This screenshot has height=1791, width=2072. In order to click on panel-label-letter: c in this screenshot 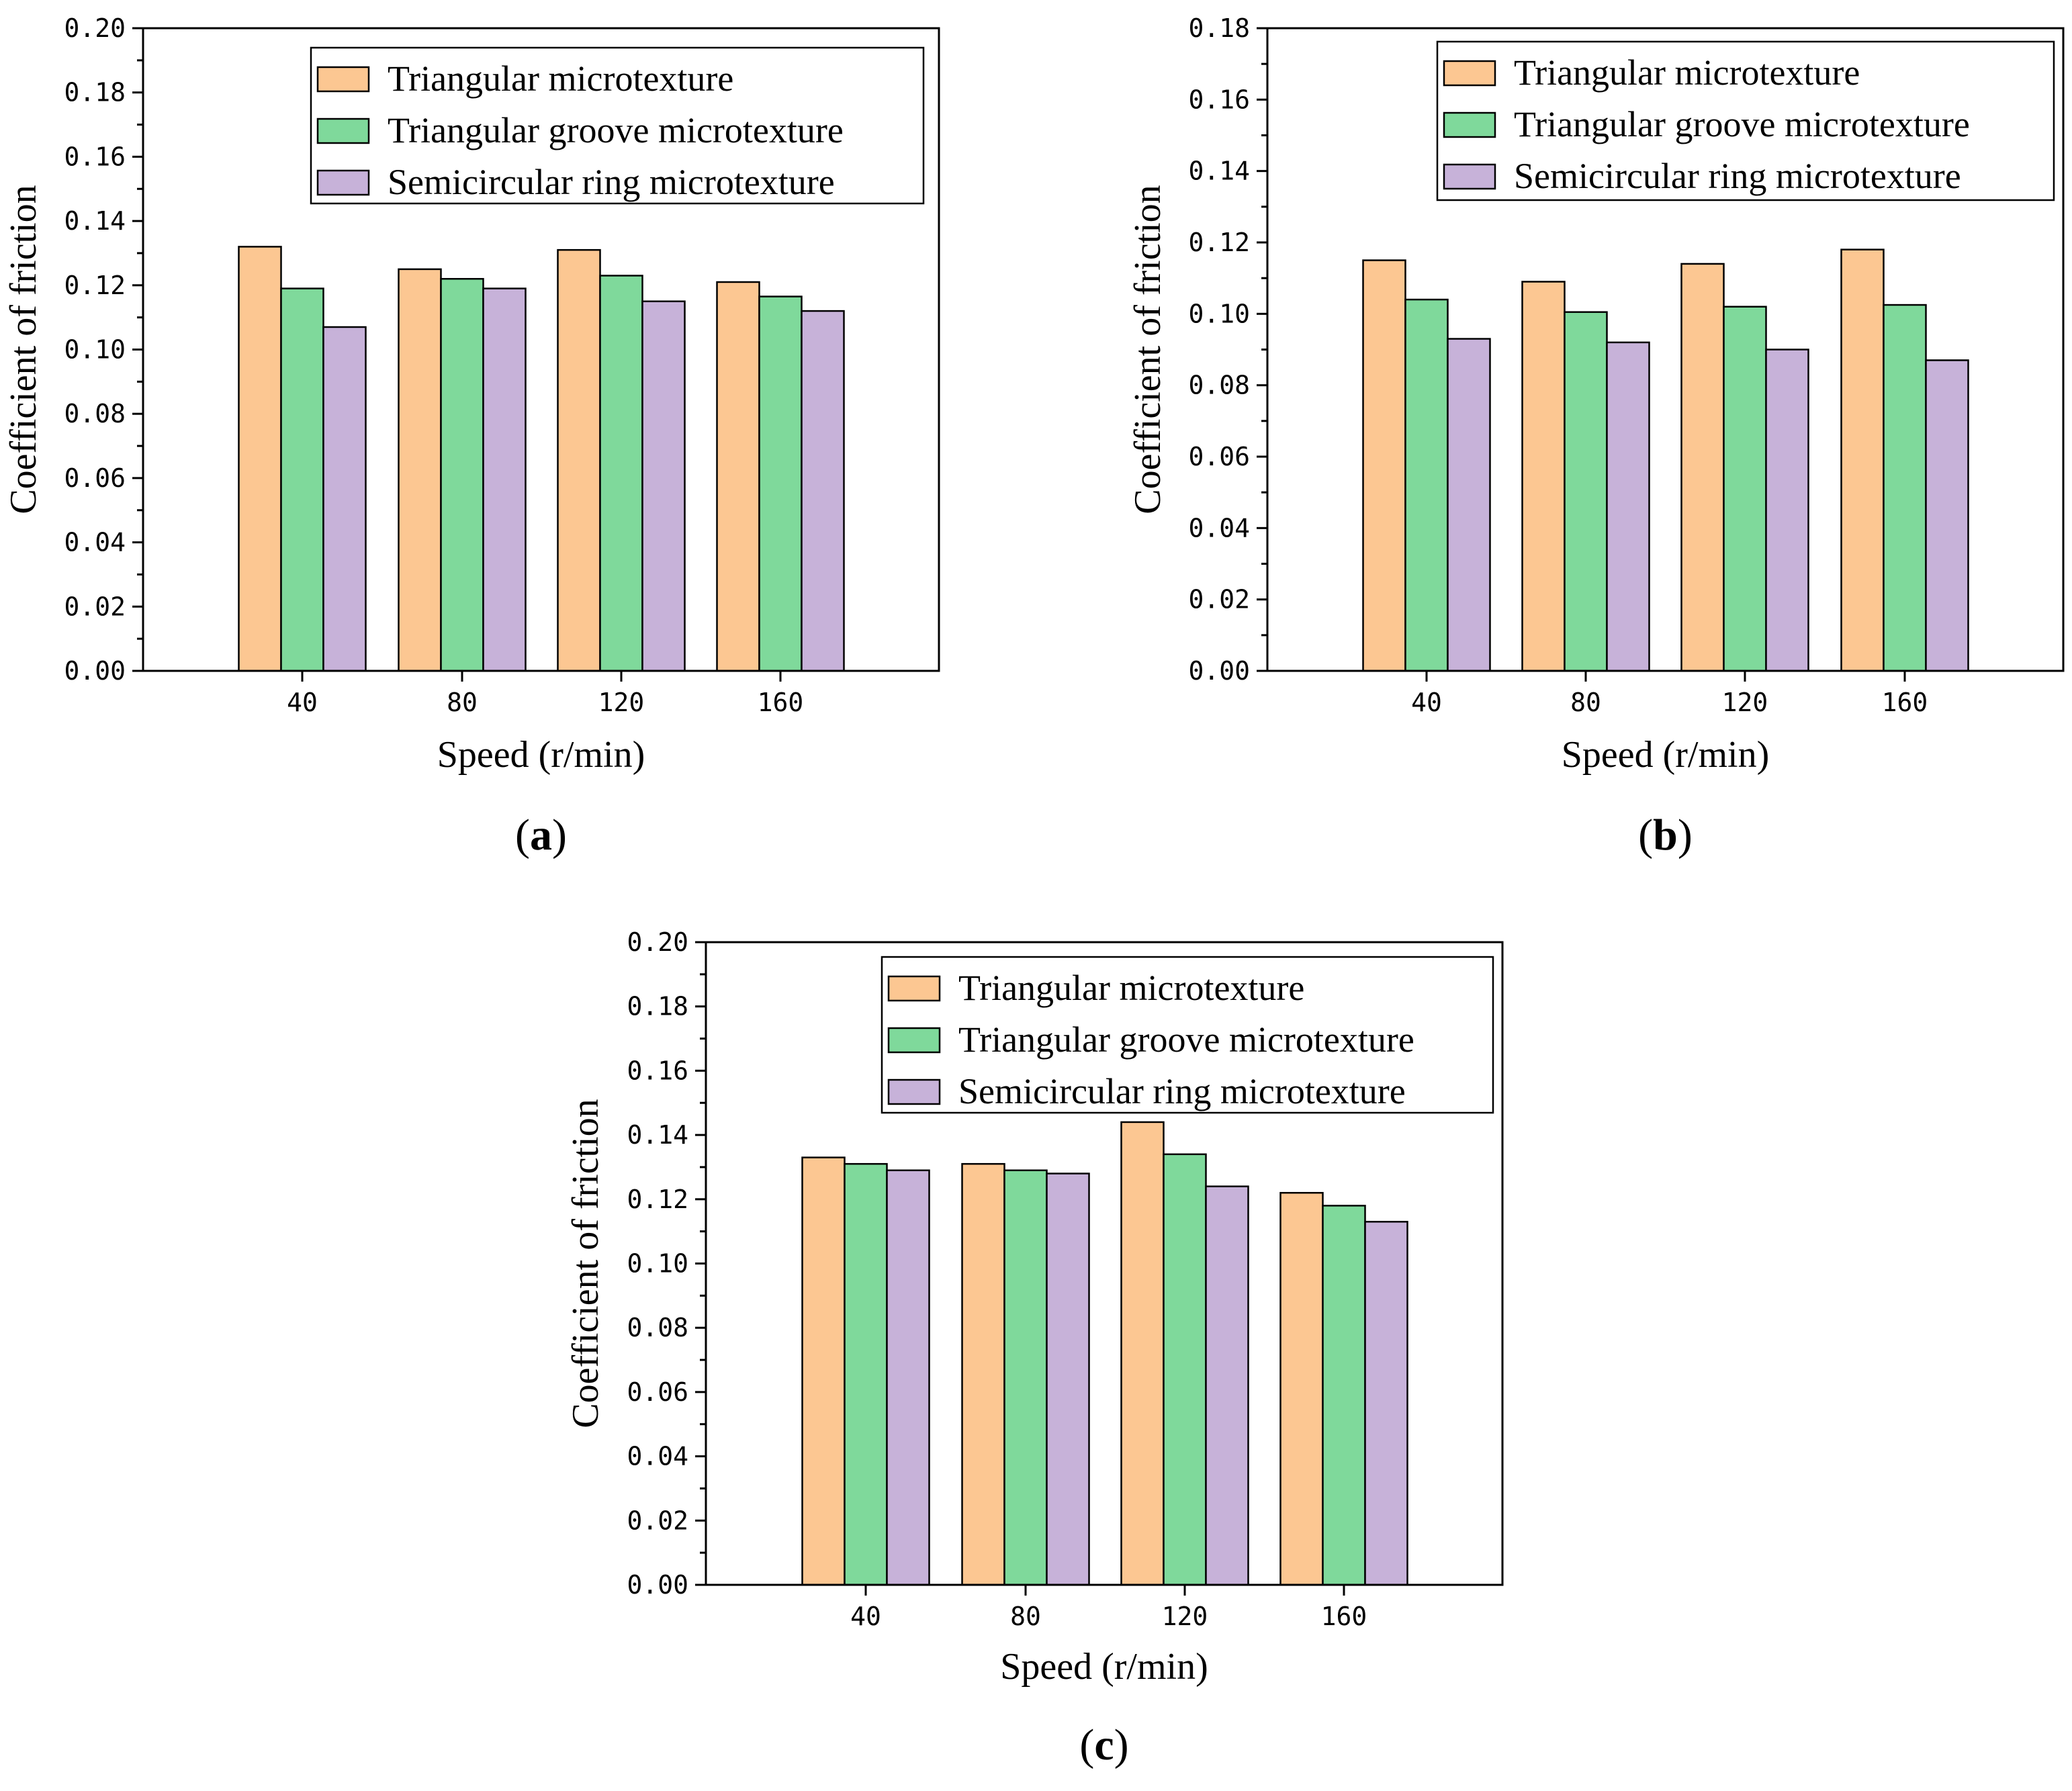, I will do `click(1104, 1745)`.